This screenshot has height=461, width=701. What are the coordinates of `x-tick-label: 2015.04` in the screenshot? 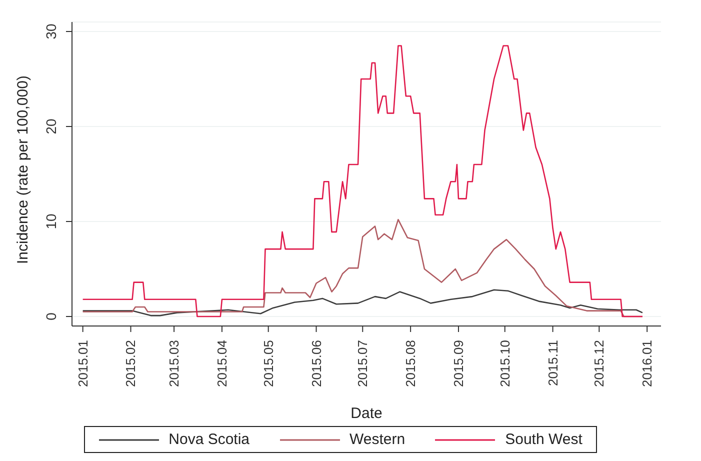 It's located at (222, 363).